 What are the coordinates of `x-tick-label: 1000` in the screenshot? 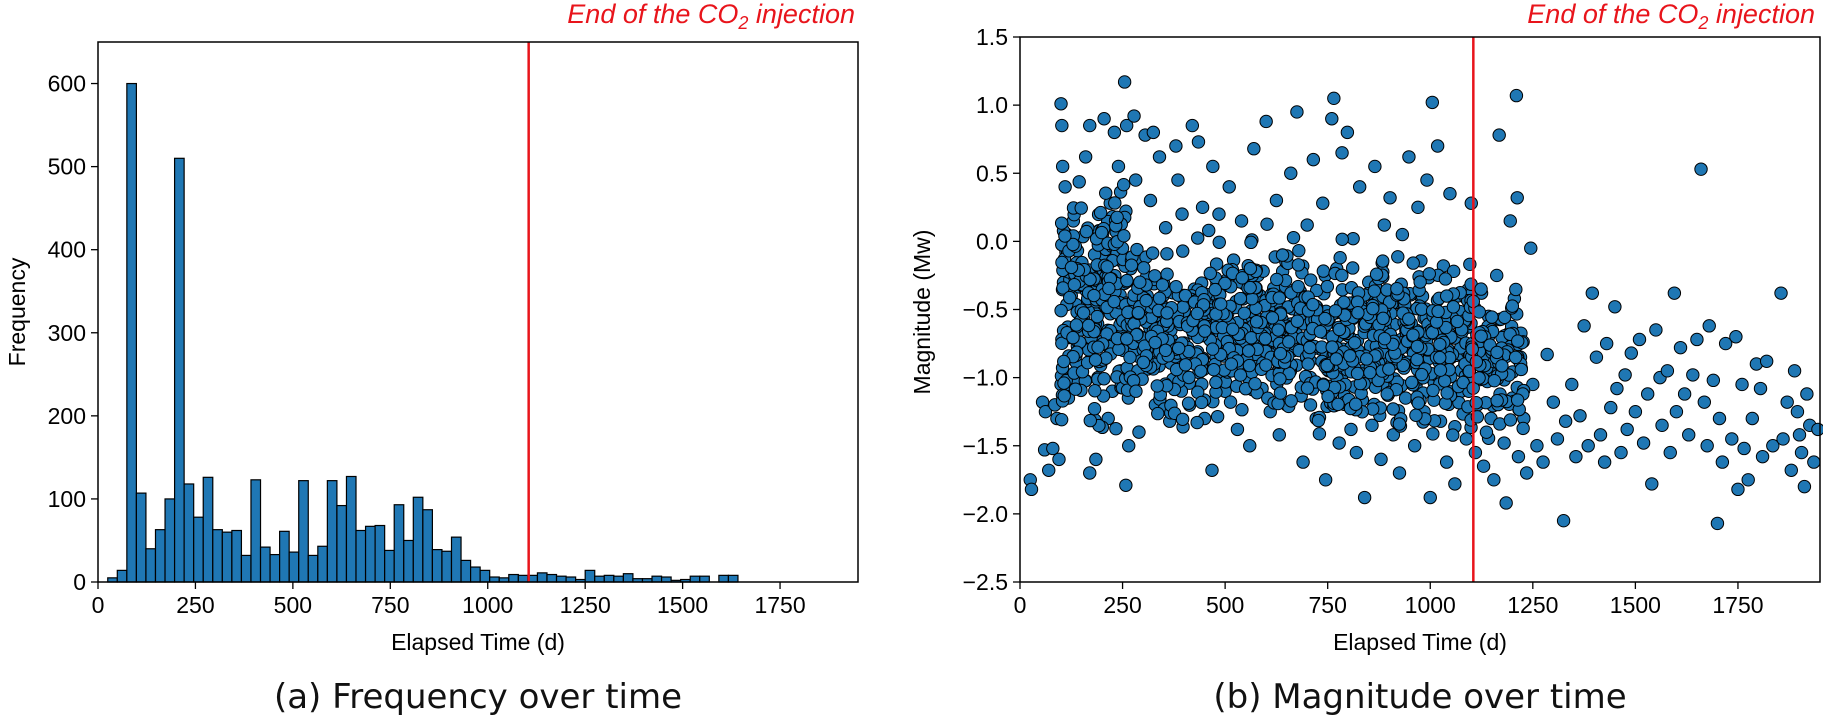 It's located at (487, 605).